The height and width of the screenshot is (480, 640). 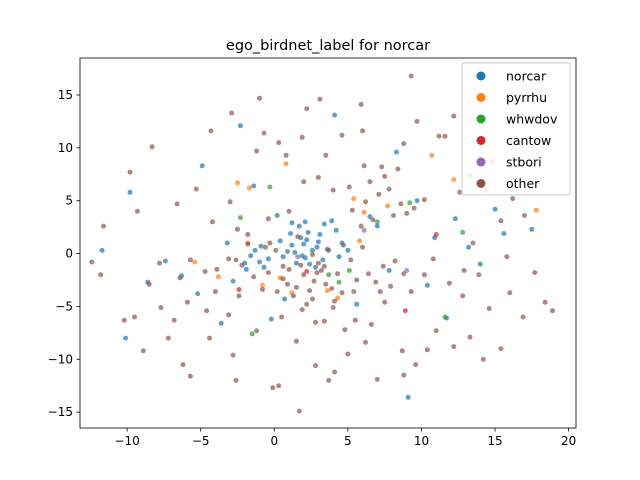 What do you see at coordinates (516, 129) in the screenshot?
I see `legend: norcar pyrrhu whwdov cantow stbori other` at bounding box center [516, 129].